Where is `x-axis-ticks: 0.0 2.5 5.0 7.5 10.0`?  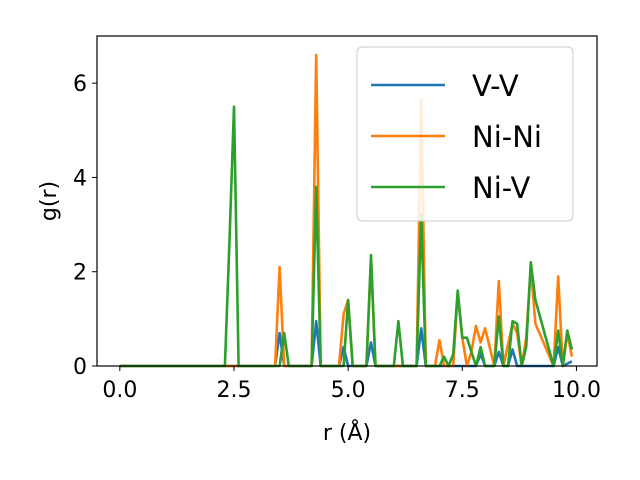
x-axis-ticks: 0.0 2.5 5.0 7.5 10.0 is located at coordinates (351, 384).